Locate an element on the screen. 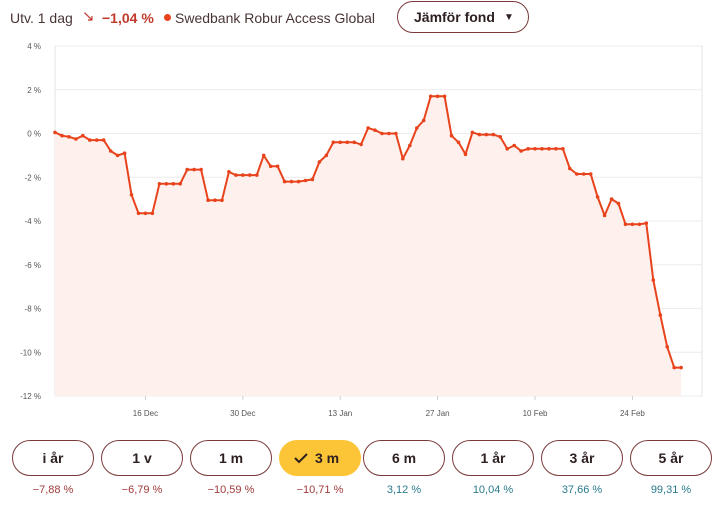 The image size is (727, 521). arrow-down-right-icon: ↘ is located at coordinates (88, 16).